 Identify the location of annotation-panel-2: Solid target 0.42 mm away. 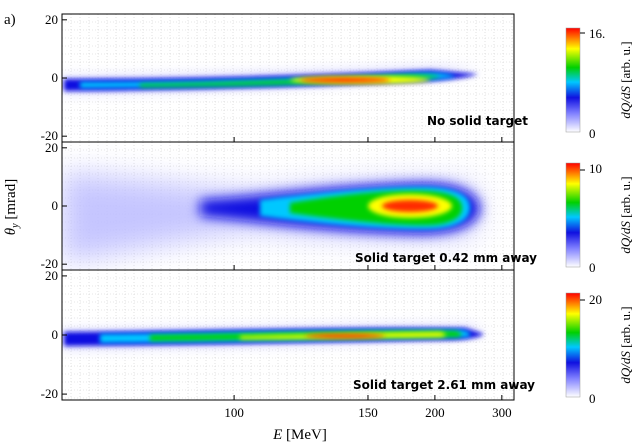
(446, 258).